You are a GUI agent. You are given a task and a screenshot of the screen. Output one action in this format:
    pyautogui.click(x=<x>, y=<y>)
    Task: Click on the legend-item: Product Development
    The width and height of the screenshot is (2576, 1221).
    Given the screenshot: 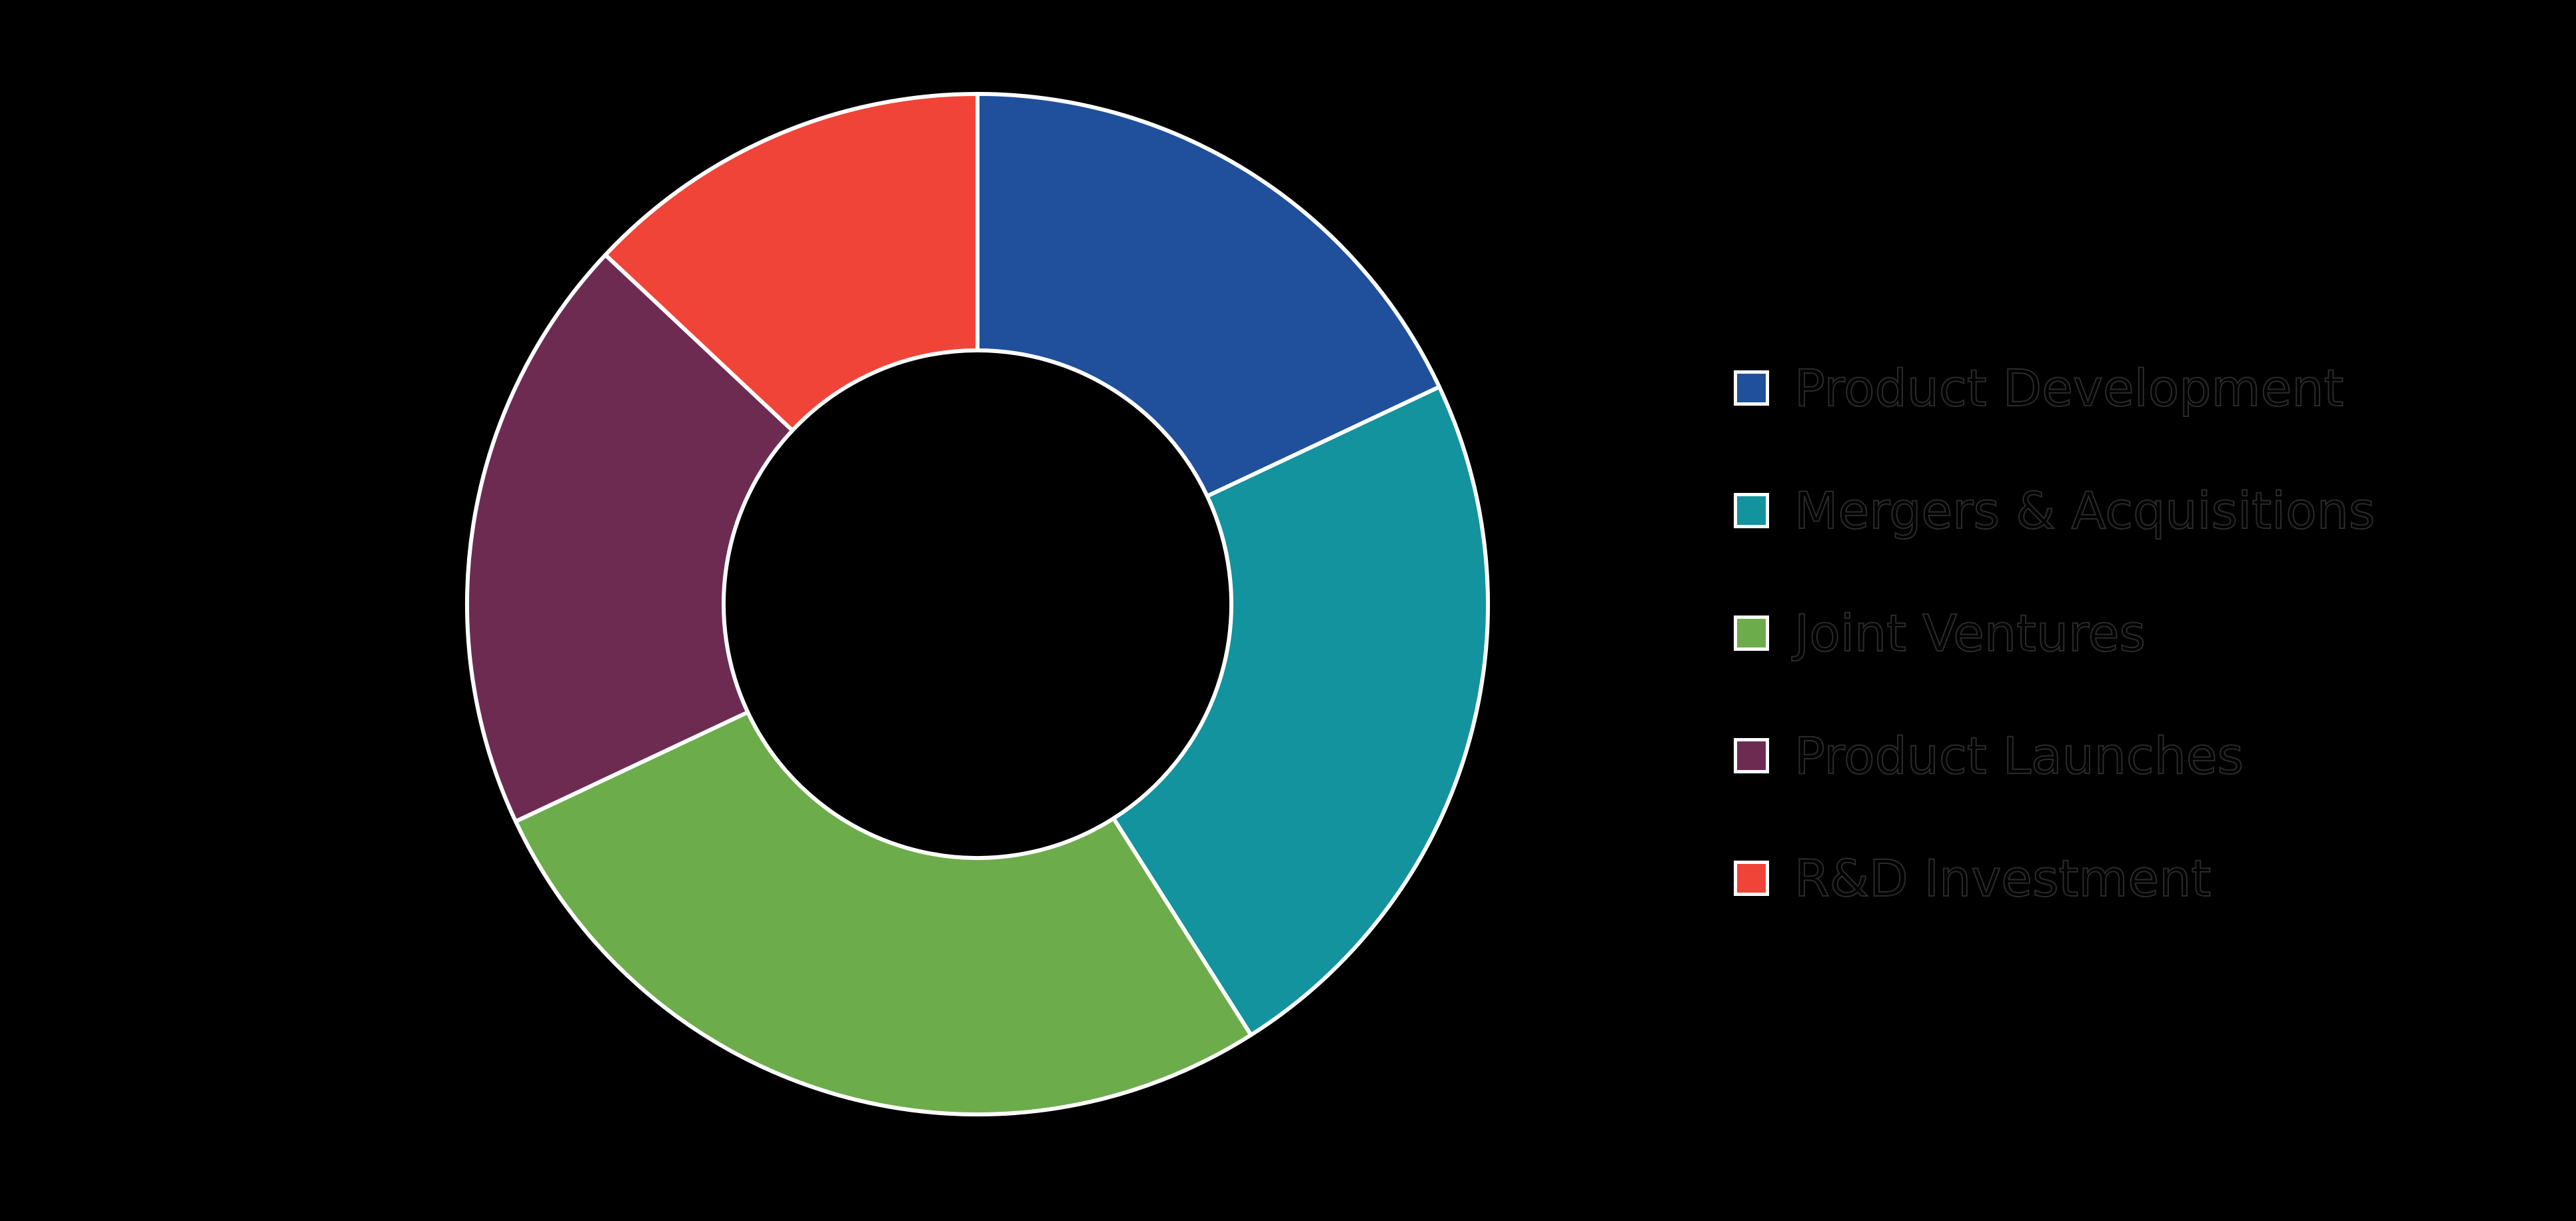 What is the action you would take?
    pyautogui.click(x=2054, y=388)
    